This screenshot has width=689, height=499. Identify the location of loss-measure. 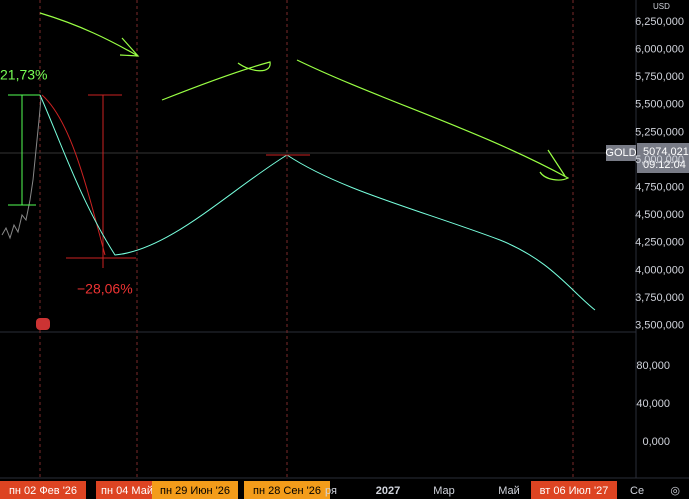
(101, 181).